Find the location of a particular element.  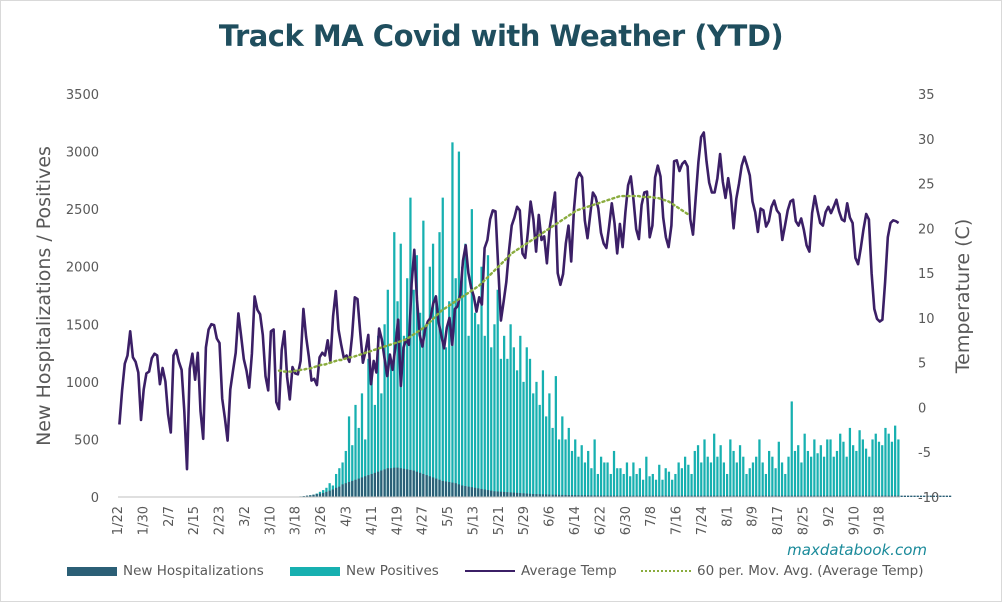

x-axis-tick-label: 2/7 is located at coordinates (169, 516).